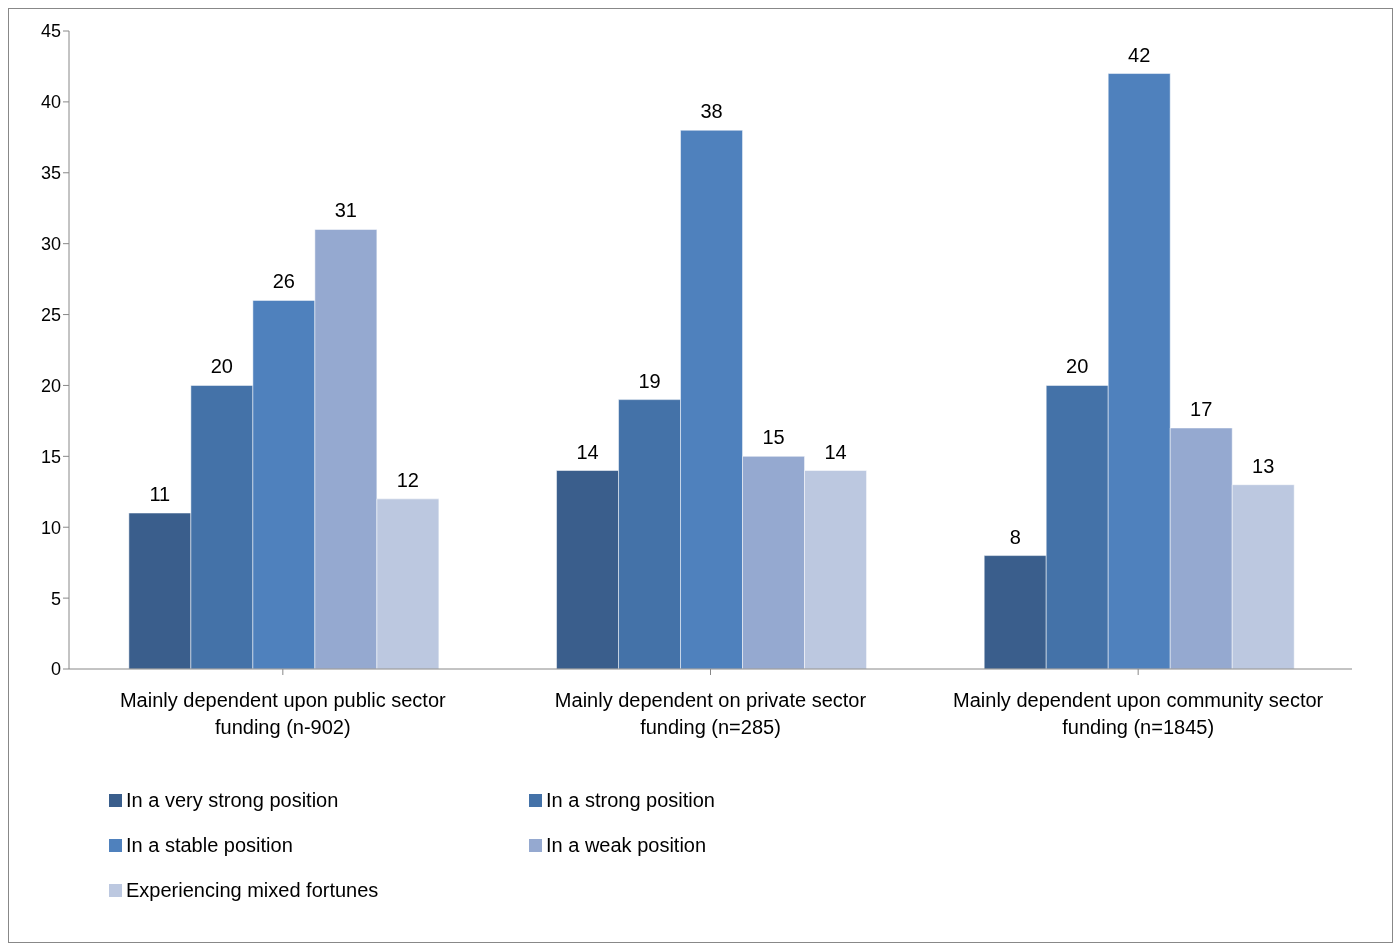 Image resolution: width=1397 pixels, height=947 pixels. What do you see at coordinates (773, 437) in the screenshot?
I see `data-label: 15` at bounding box center [773, 437].